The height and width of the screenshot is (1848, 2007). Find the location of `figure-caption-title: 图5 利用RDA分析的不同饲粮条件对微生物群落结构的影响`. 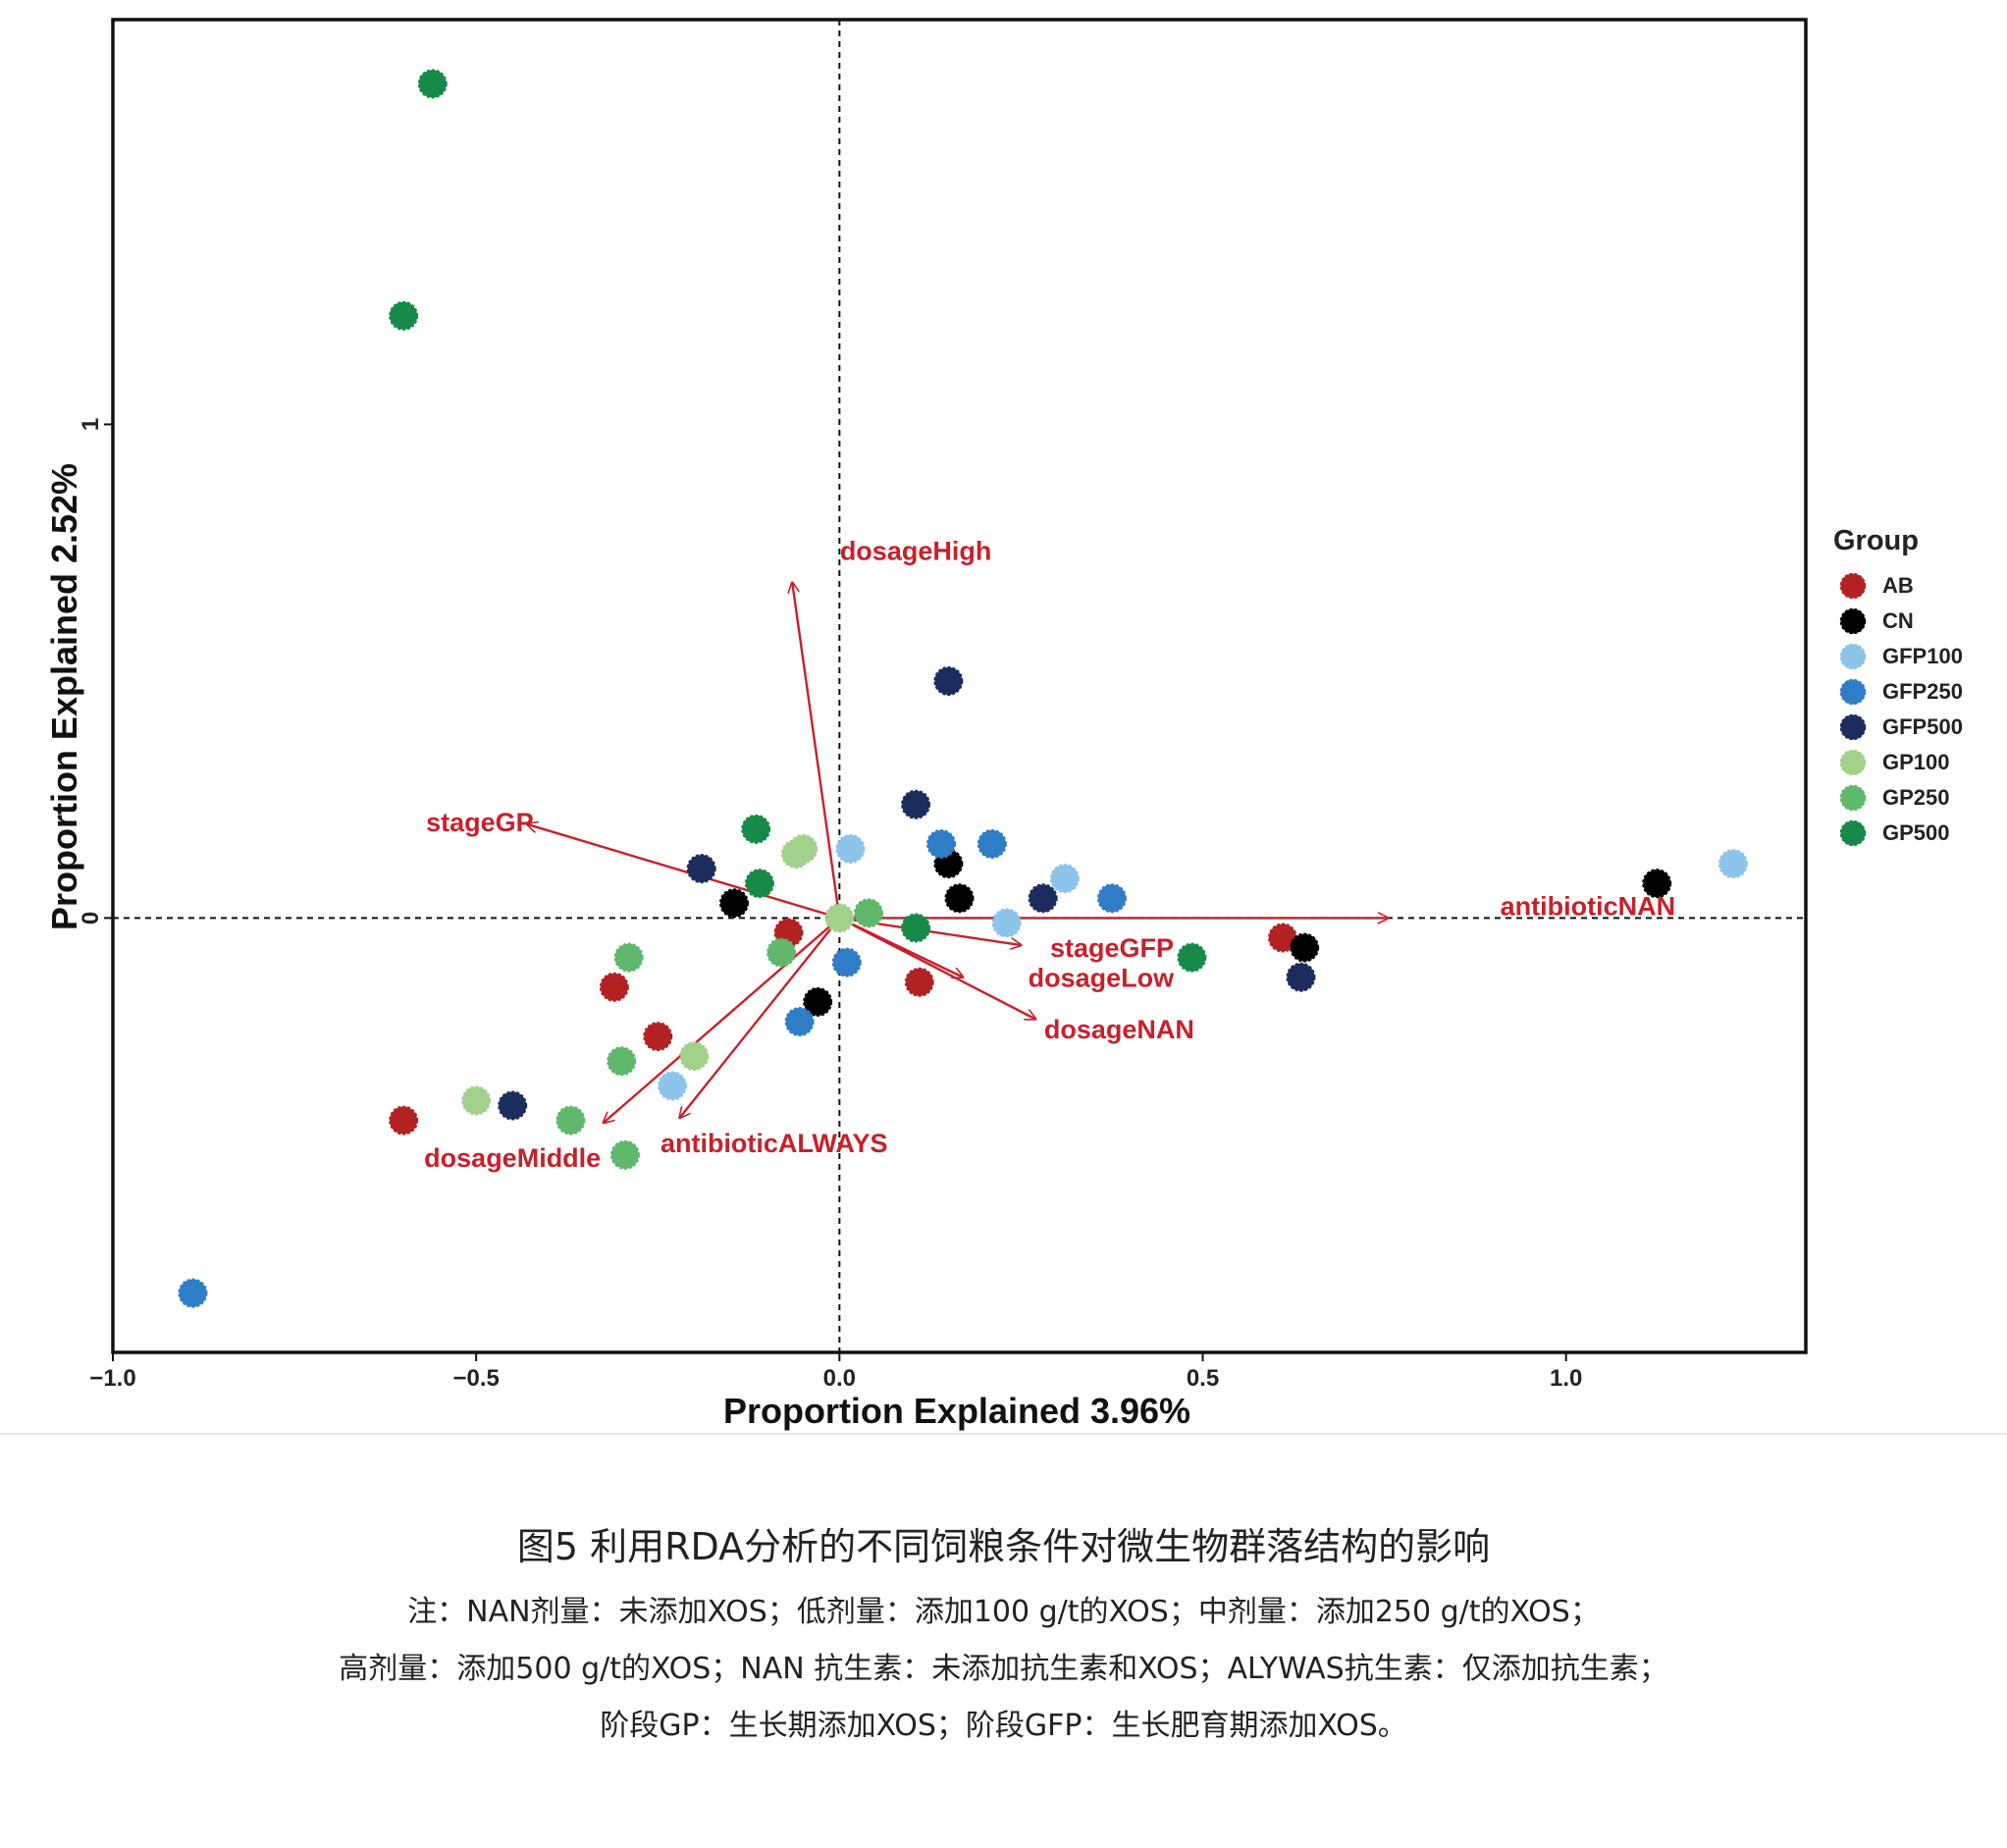

figure-caption-title: 图5 利用RDA分析的不同饲粮条件对微生物群落结构的影响 is located at coordinates (1004, 1547).